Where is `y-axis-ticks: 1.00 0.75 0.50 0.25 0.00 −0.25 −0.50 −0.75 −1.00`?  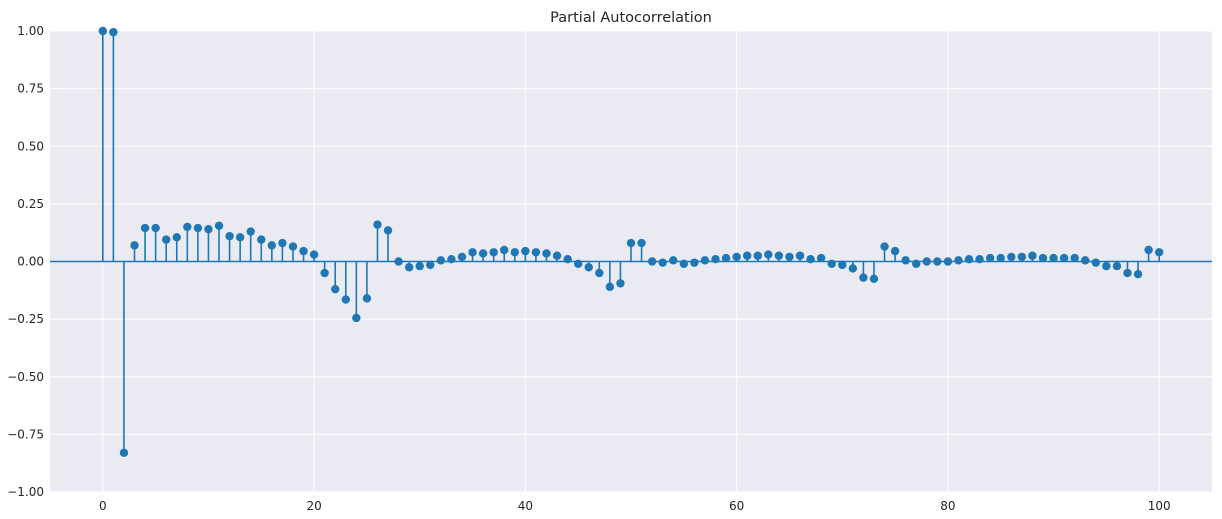
y-axis-ticks: 1.00 0.75 0.50 0.25 0.00 −0.25 −0.50 −0.75 −1.00 is located at coordinates (25, 261).